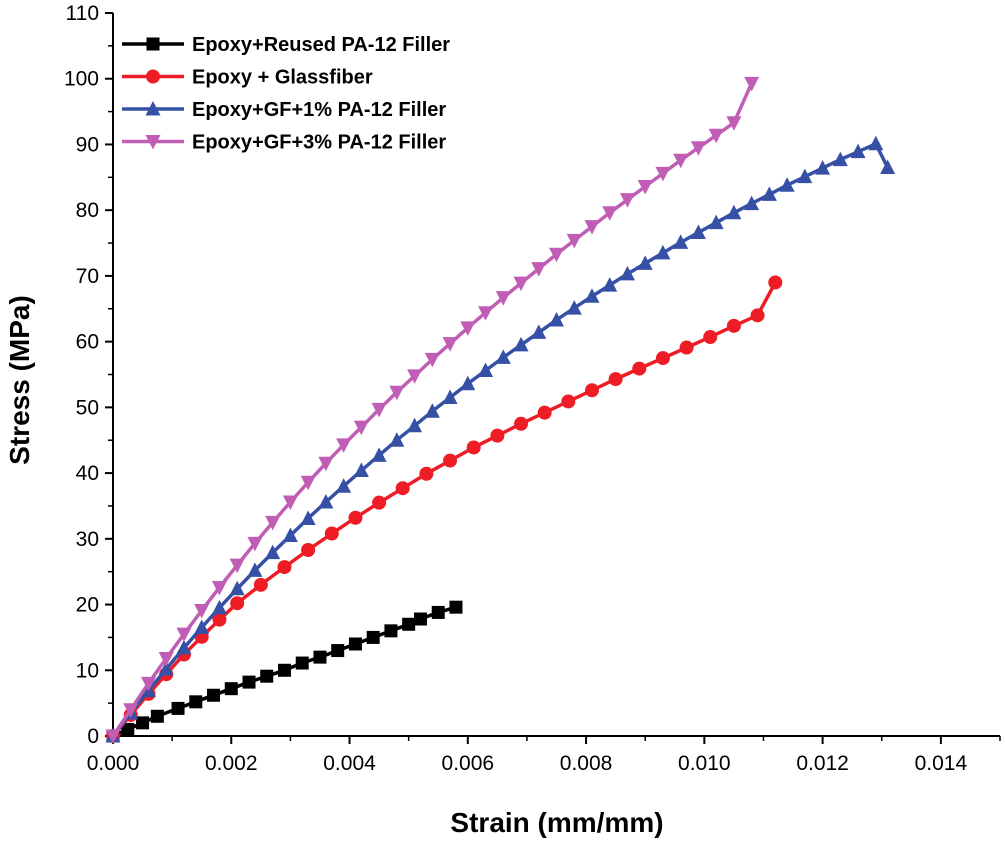 This screenshot has width=1005, height=841. What do you see at coordinates (87, 210) in the screenshot?
I see `y-tick-label: 80` at bounding box center [87, 210].